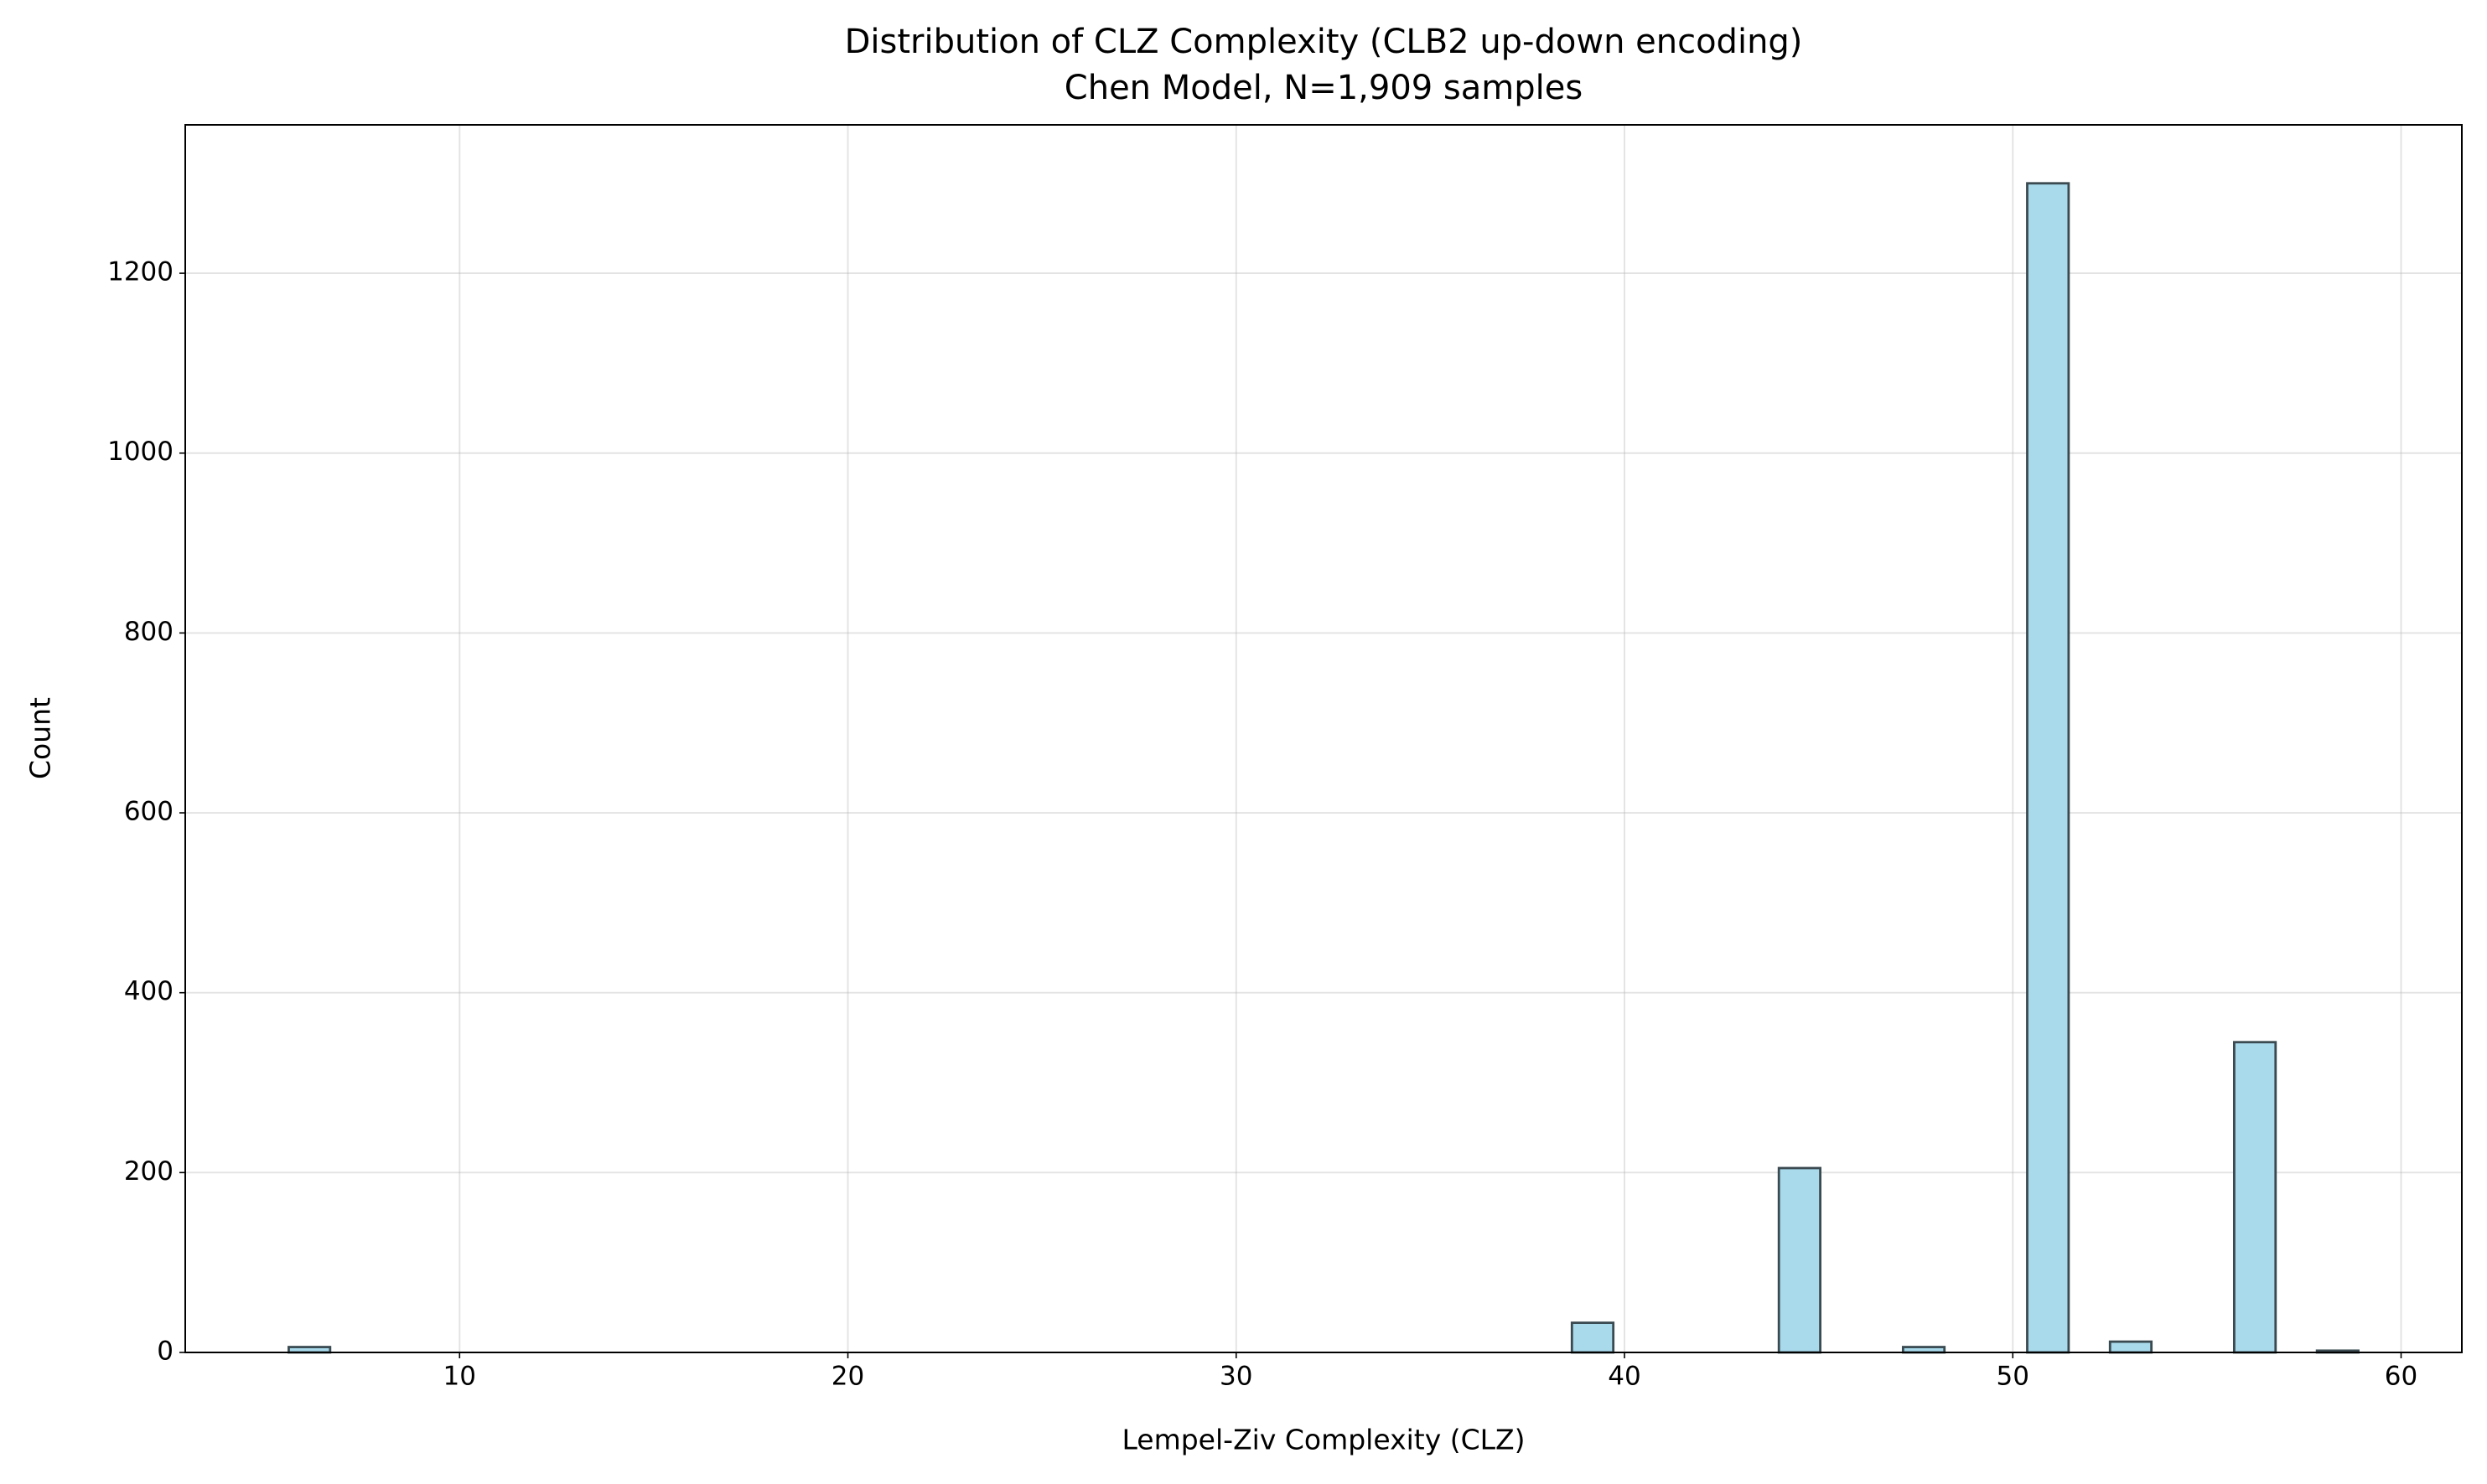  I want to click on y-tick-label: 1200, so click(140, 272).